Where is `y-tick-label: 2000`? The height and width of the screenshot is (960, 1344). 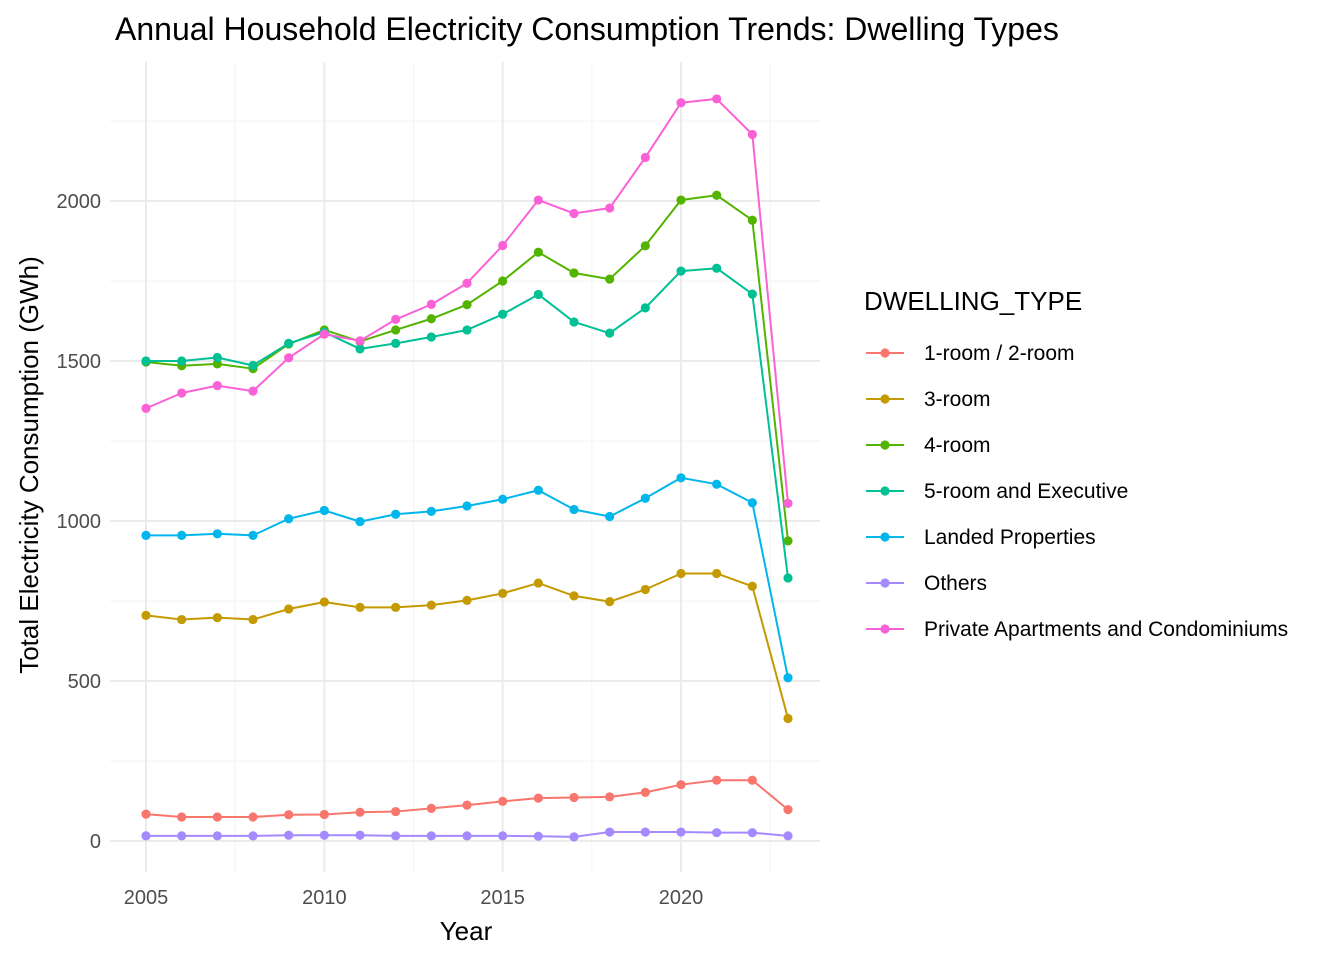 y-tick-label: 2000 is located at coordinates (79, 202).